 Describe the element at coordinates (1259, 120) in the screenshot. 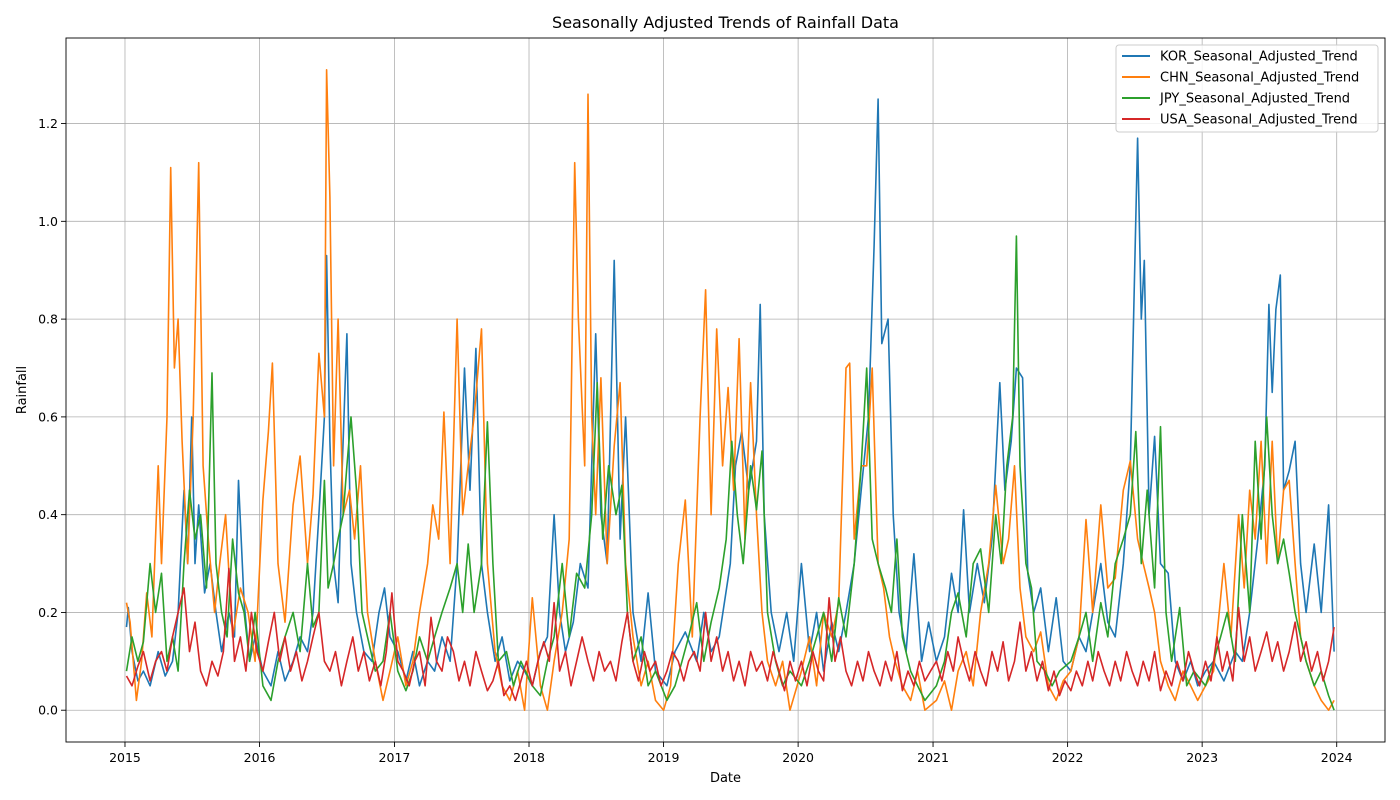

I see `legend-label: USA_Seasonal_Adjusted_Trend` at that location.